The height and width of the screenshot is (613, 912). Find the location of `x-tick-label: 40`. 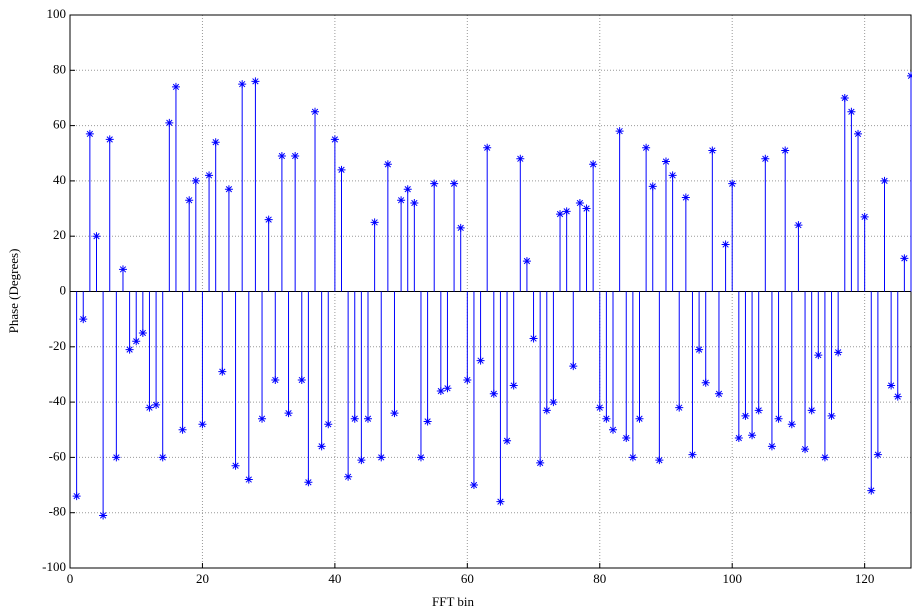

x-tick-label: 40 is located at coordinates (334, 578).